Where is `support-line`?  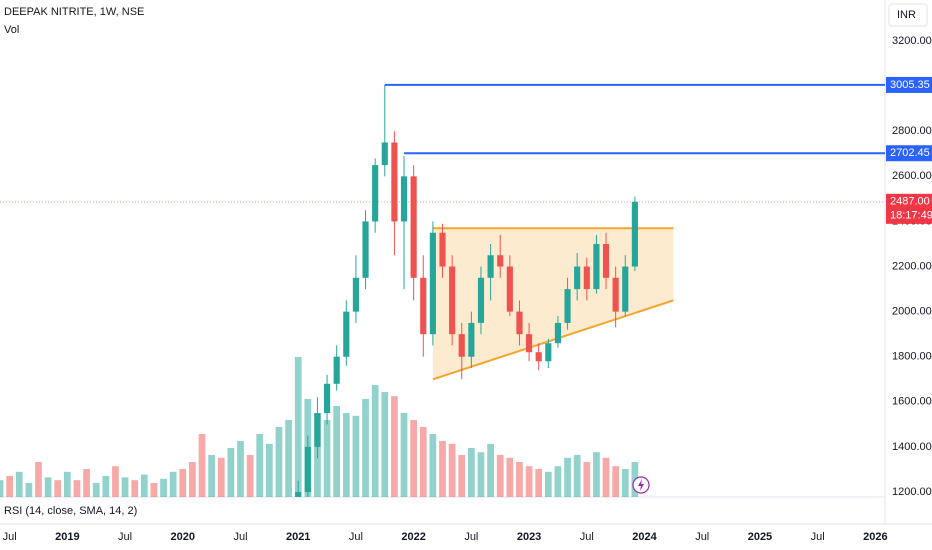
support-line is located at coordinates (553, 340).